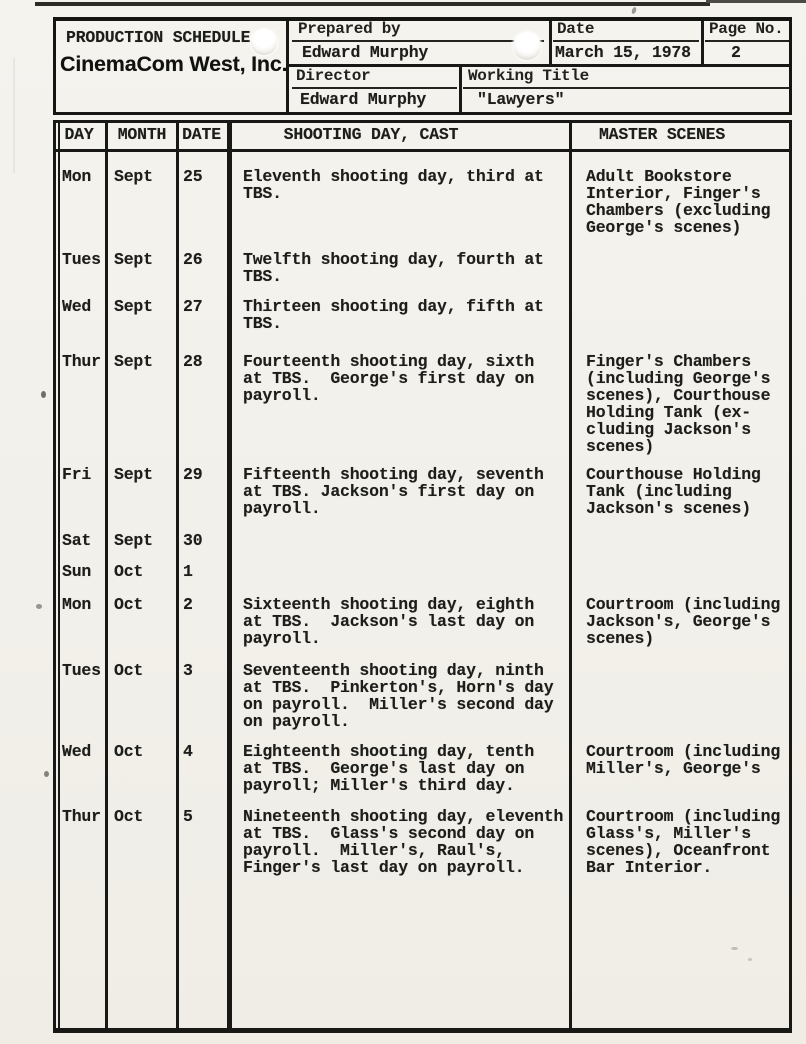  Describe the element at coordinates (528, 76) in the screenshot. I see `field-label-working-title: Working Title` at that location.